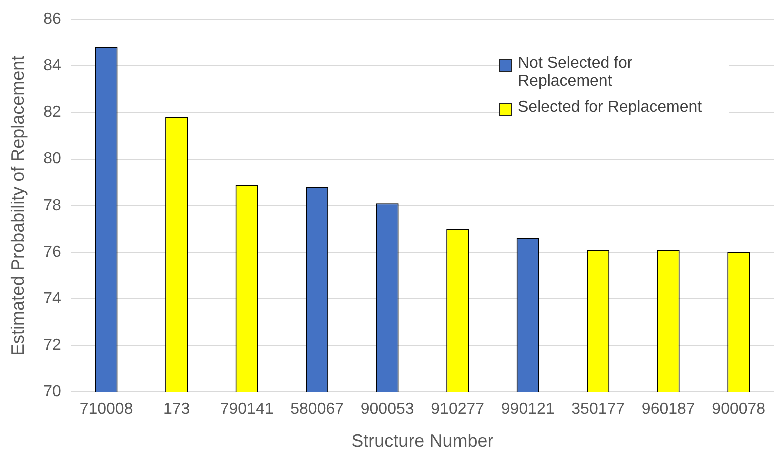 The height and width of the screenshot is (461, 784). I want to click on x-tick-label: 960187, so click(669, 409).